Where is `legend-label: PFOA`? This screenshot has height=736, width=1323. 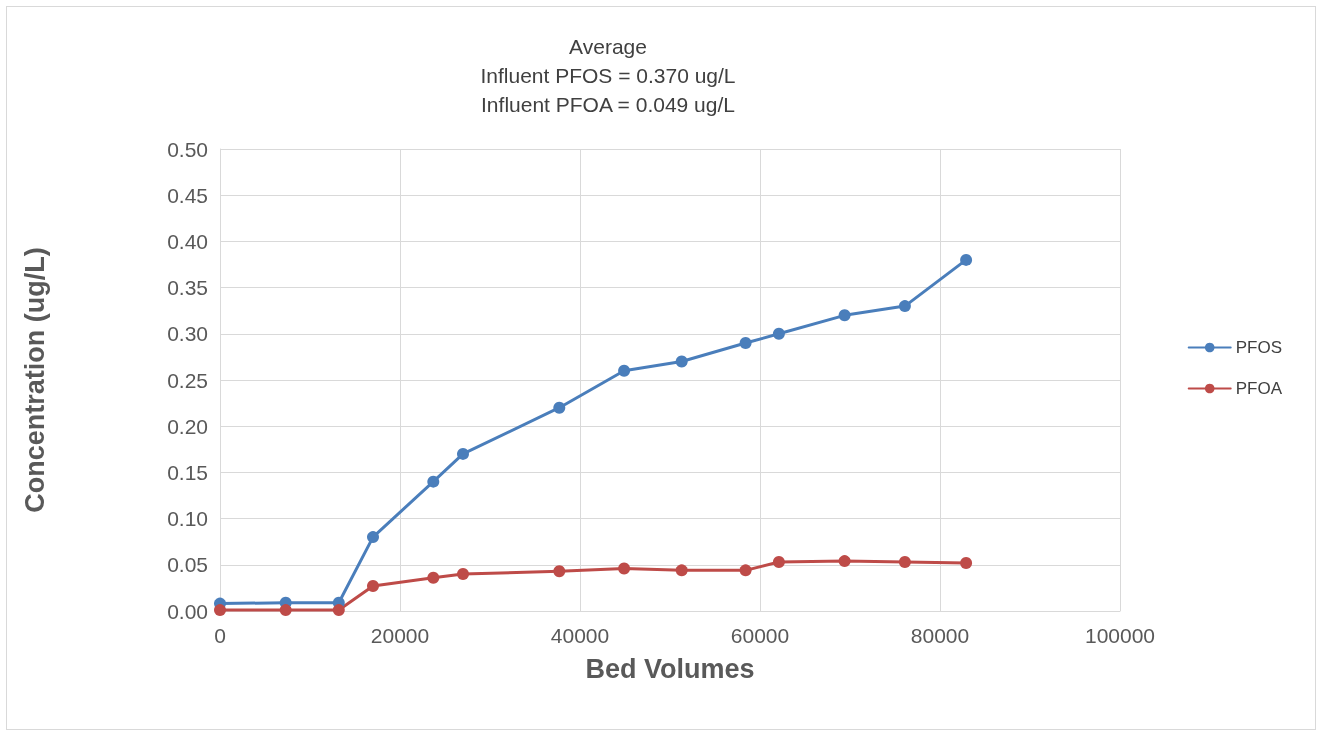
legend-label: PFOA is located at coordinates (1259, 388).